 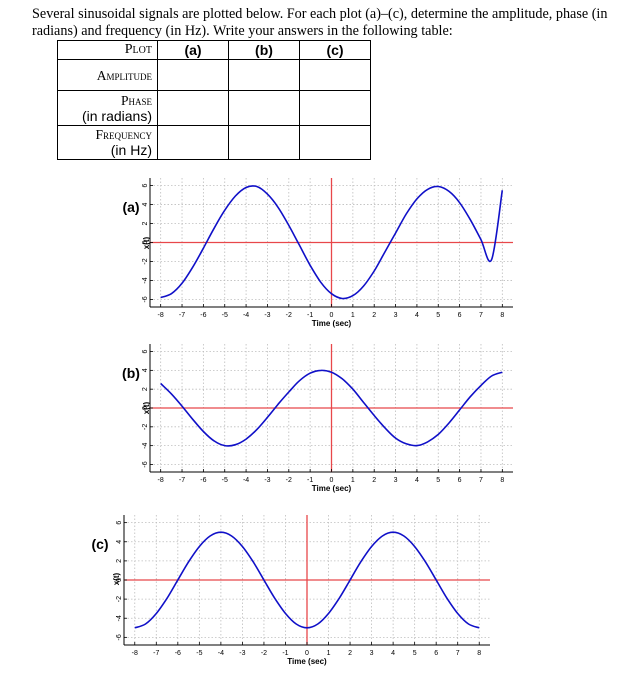 I want to click on plot-b-y-tick-label: 0, so click(x=145, y=408).